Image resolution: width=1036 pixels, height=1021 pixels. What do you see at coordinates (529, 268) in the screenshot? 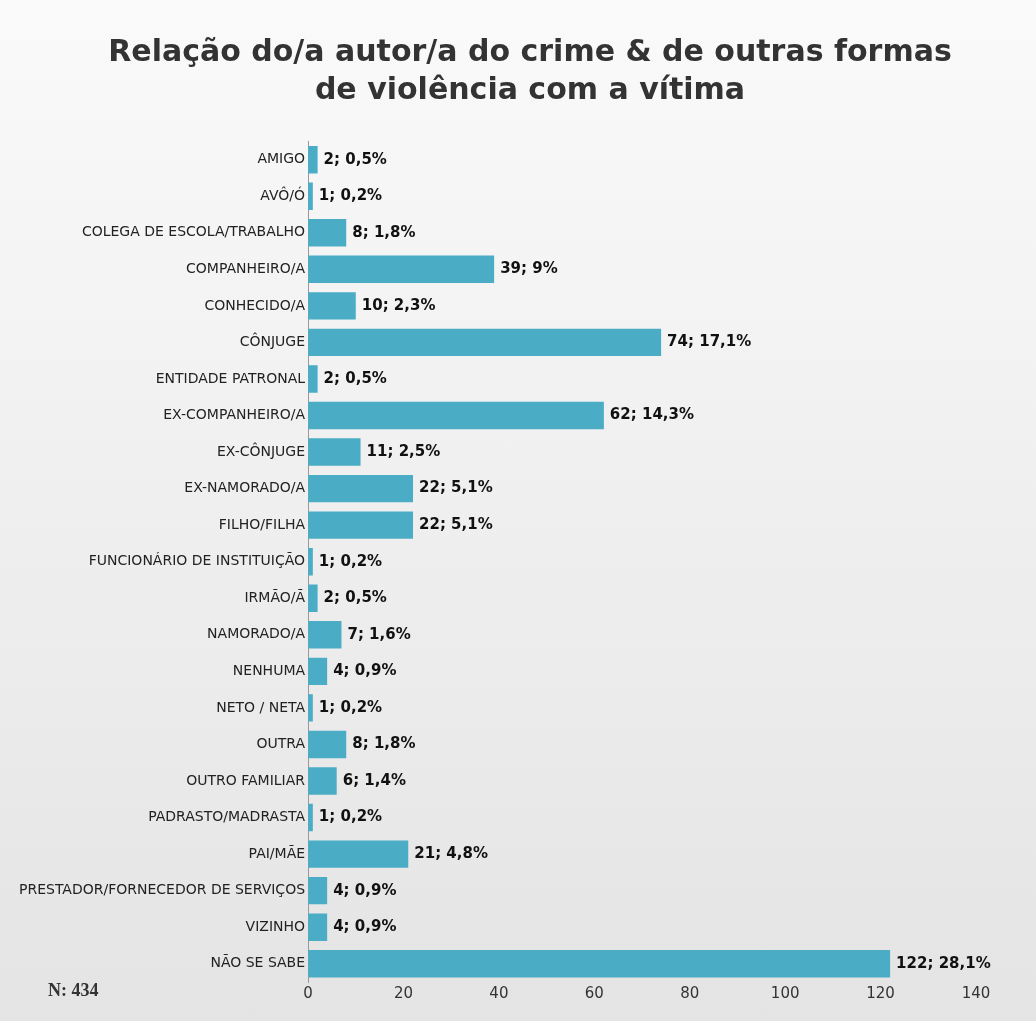
I see `data-label: 39; 9%` at bounding box center [529, 268].